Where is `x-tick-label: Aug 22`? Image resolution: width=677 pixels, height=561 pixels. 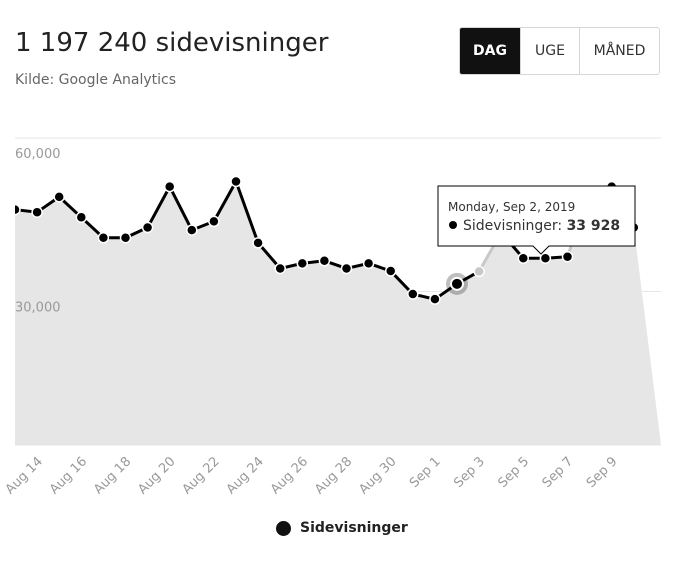 x-tick-label: Aug 22 is located at coordinates (201, 475).